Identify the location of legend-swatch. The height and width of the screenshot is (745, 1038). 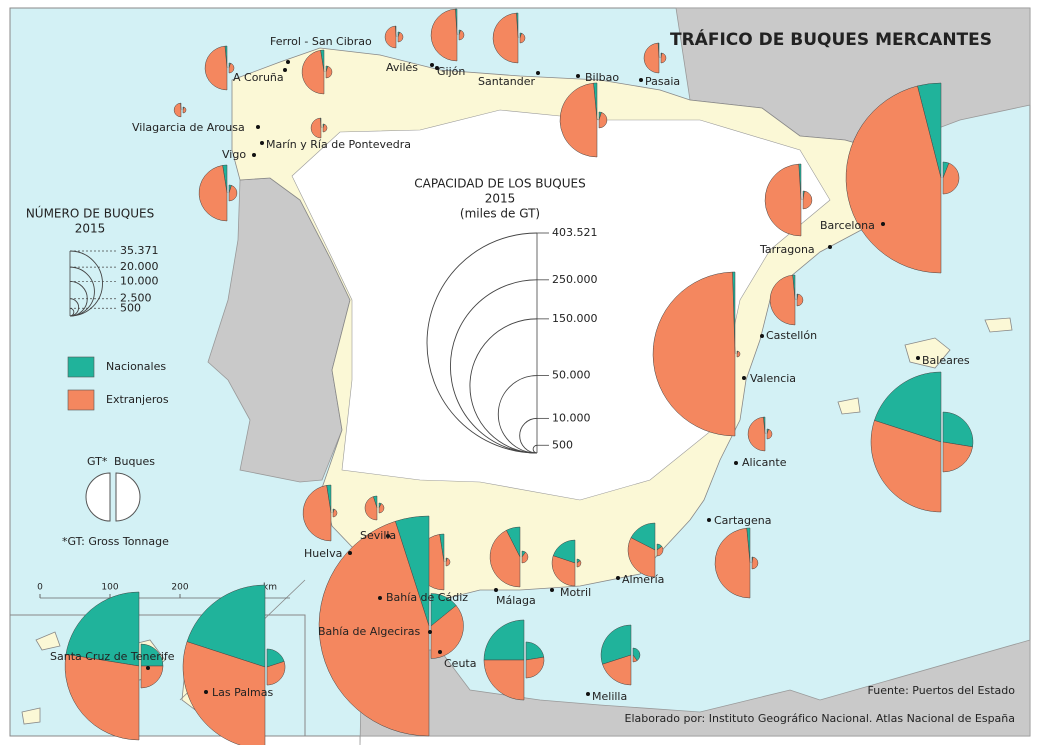
(81, 367).